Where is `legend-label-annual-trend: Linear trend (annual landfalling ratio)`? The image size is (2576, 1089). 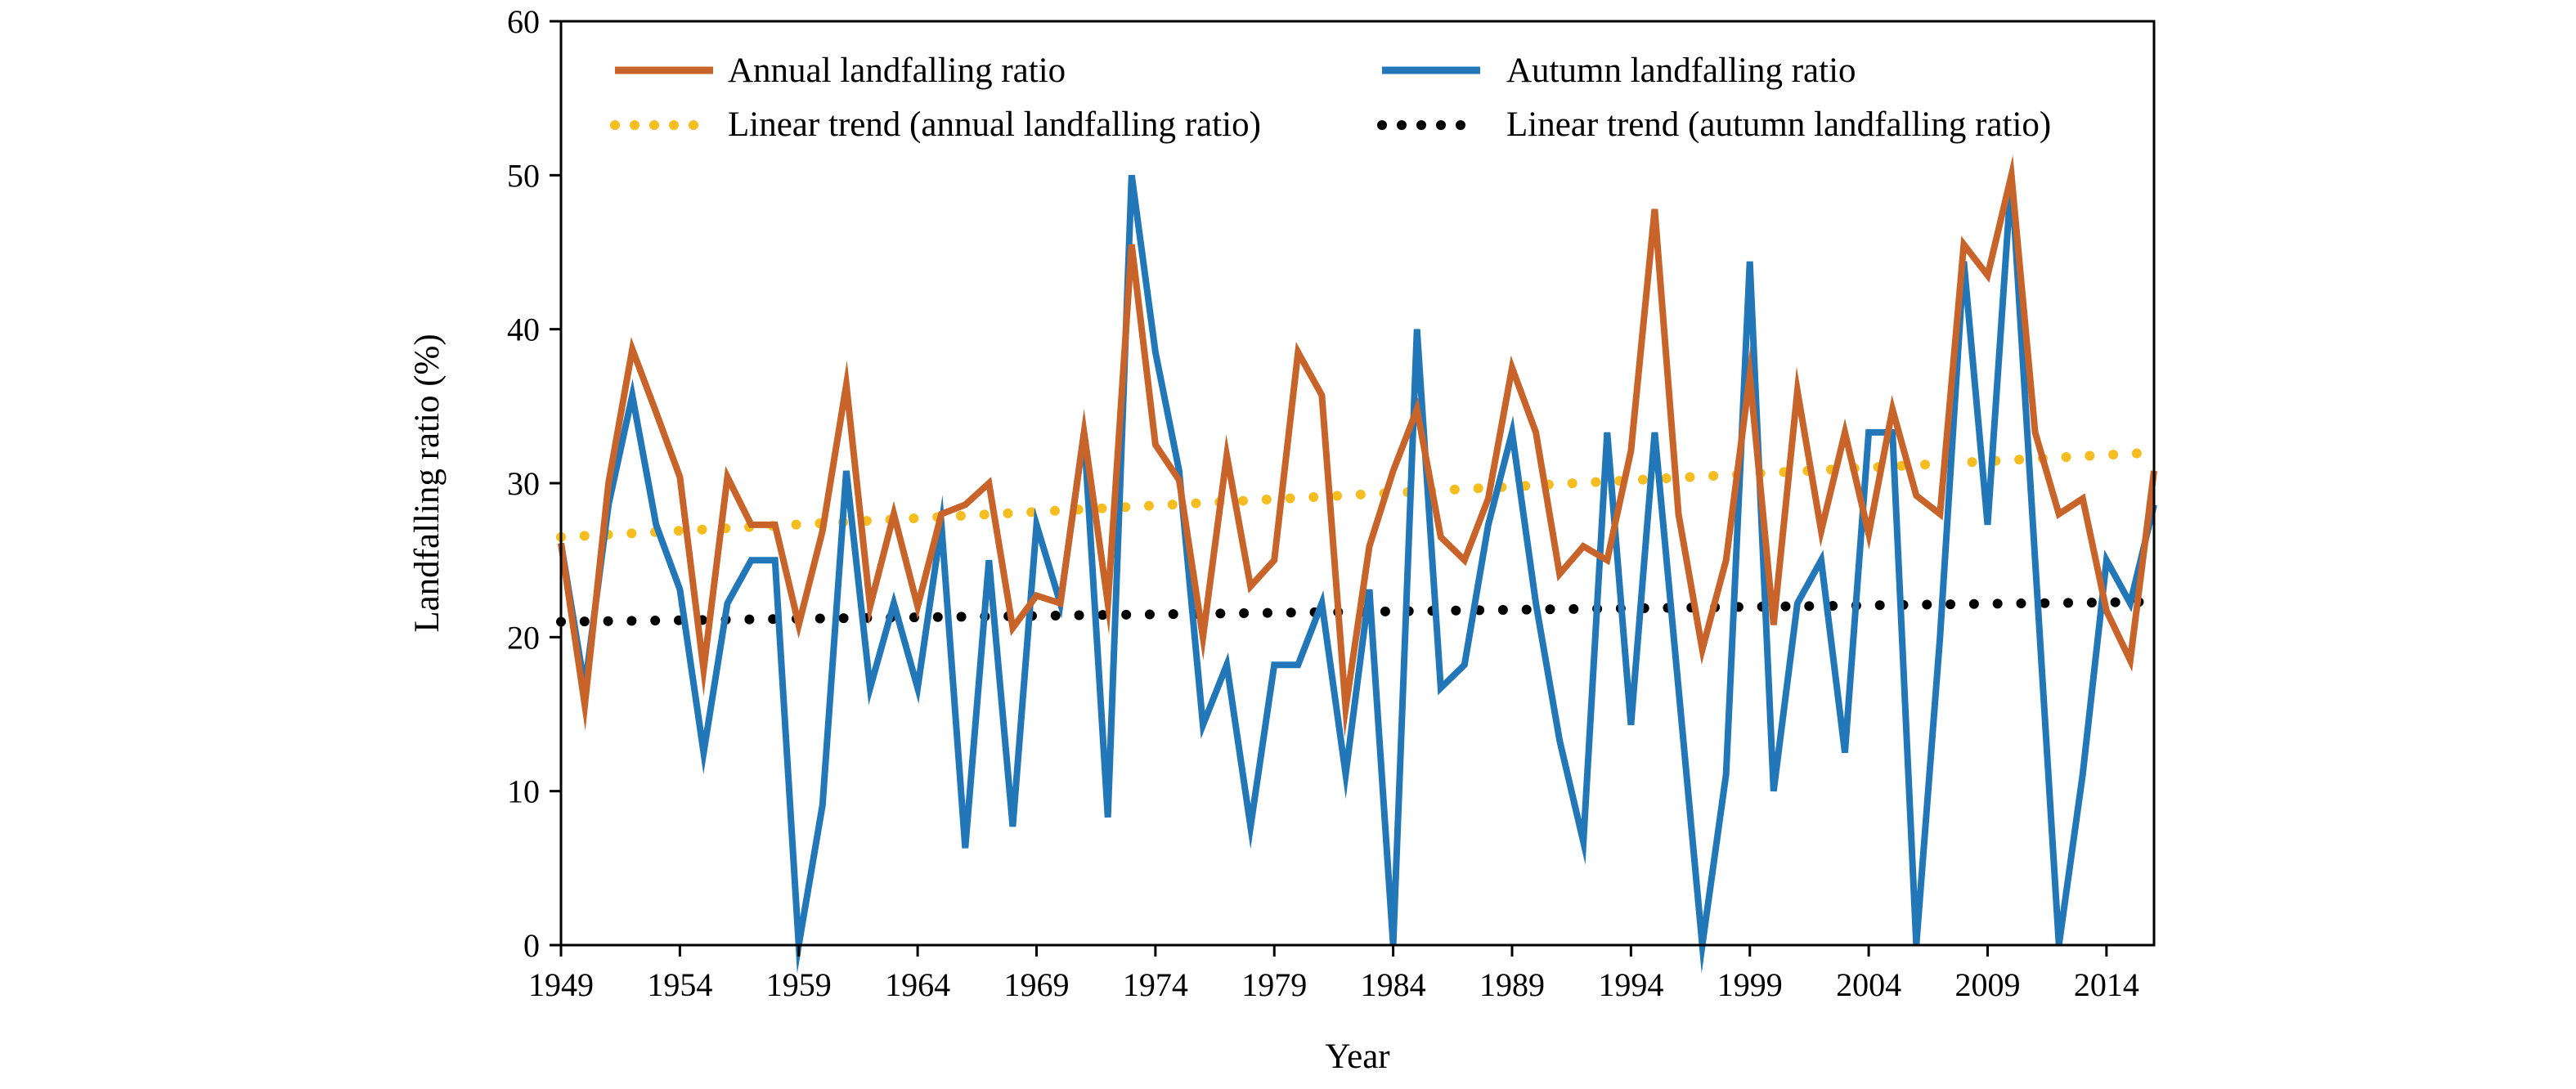
legend-label-annual-trend: Linear trend (annual landfalling ratio) is located at coordinates (994, 124).